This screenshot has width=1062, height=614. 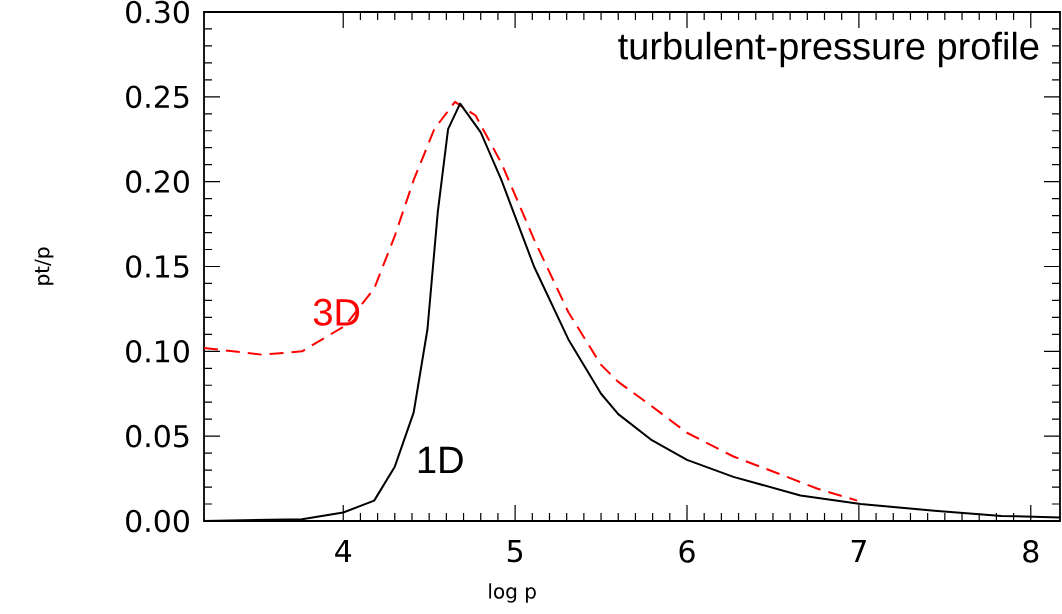 I want to click on y-axis-title: pt/p, so click(x=44, y=266).